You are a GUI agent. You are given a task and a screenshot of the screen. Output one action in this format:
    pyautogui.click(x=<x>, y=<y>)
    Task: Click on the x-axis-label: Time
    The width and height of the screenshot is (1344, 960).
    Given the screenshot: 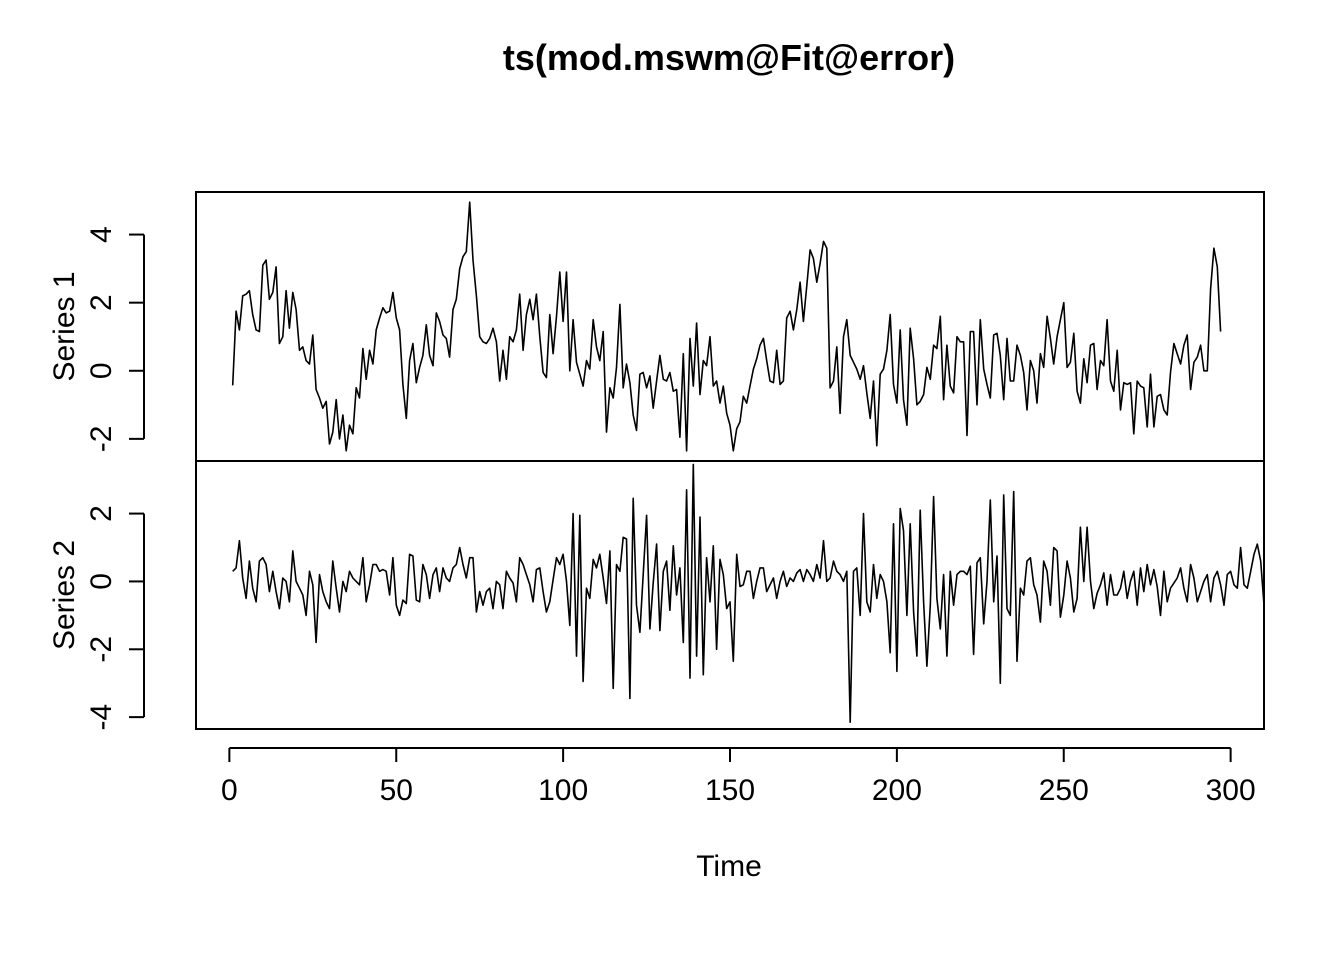 What is the action you would take?
    pyautogui.click(x=729, y=866)
    